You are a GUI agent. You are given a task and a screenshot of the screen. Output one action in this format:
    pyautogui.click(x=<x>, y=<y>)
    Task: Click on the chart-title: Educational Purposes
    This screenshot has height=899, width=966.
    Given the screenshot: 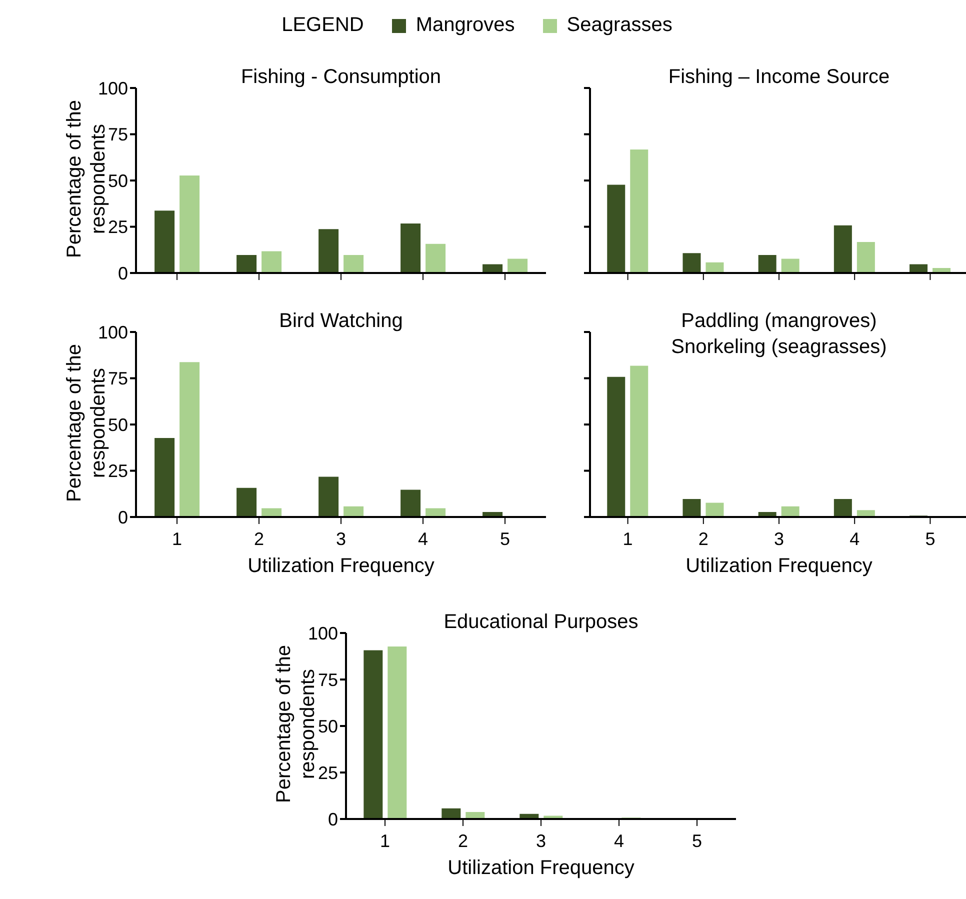 What is the action you would take?
    pyautogui.click(x=541, y=622)
    